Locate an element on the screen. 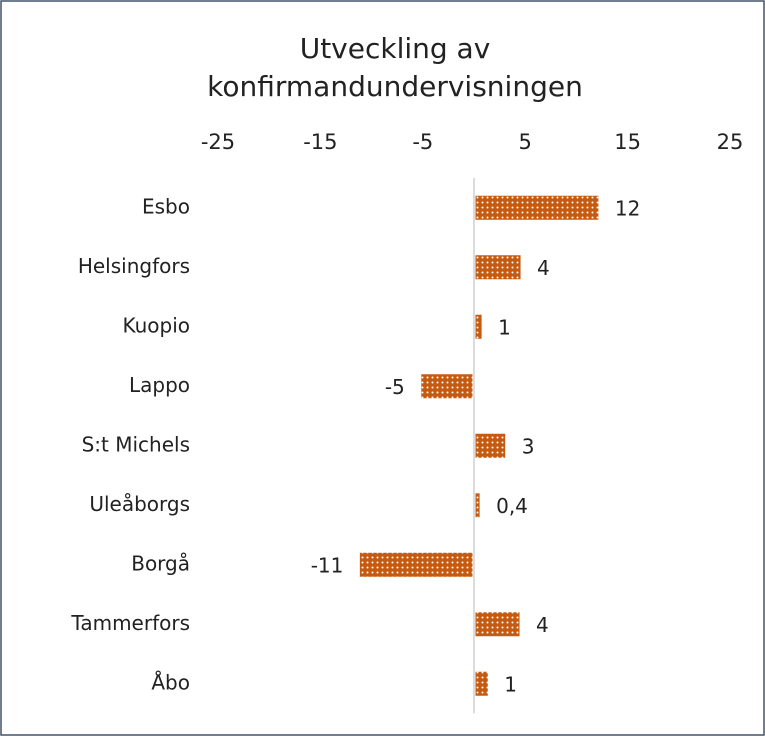 Image resolution: width=765 pixels, height=736 pixels. y-tick-label: Helsingfors is located at coordinates (134, 266).